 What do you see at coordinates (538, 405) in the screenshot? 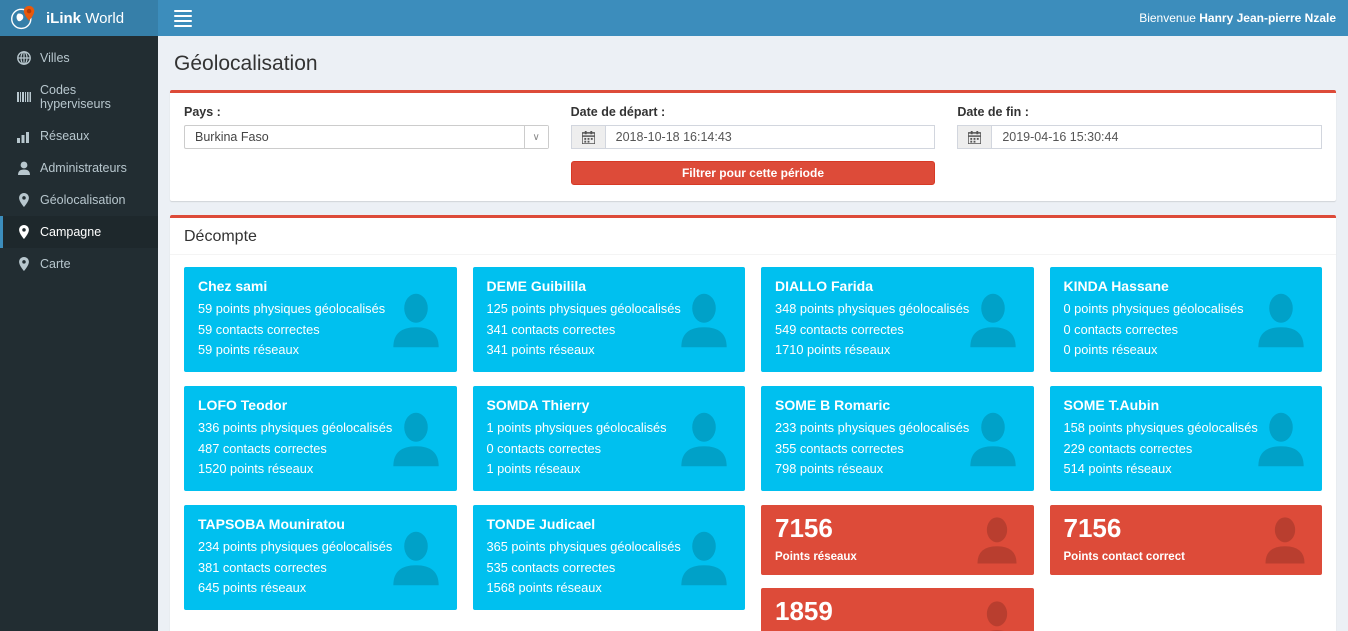
I see `agent-name: SOMDA Thierry` at bounding box center [538, 405].